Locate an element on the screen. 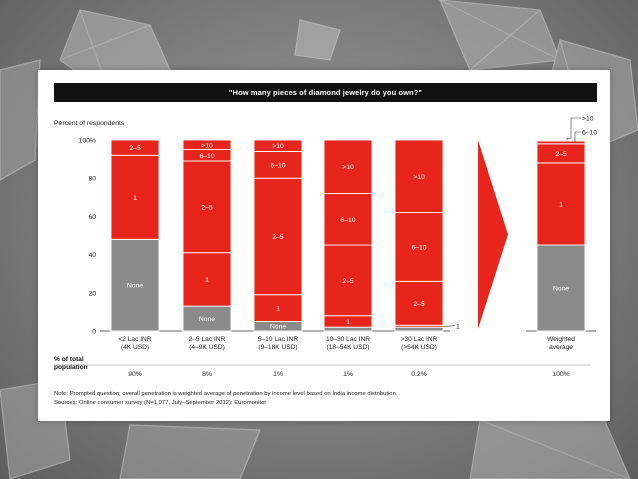 This screenshot has height=479, width=638. y-tick-label: 100% is located at coordinates (87, 141).